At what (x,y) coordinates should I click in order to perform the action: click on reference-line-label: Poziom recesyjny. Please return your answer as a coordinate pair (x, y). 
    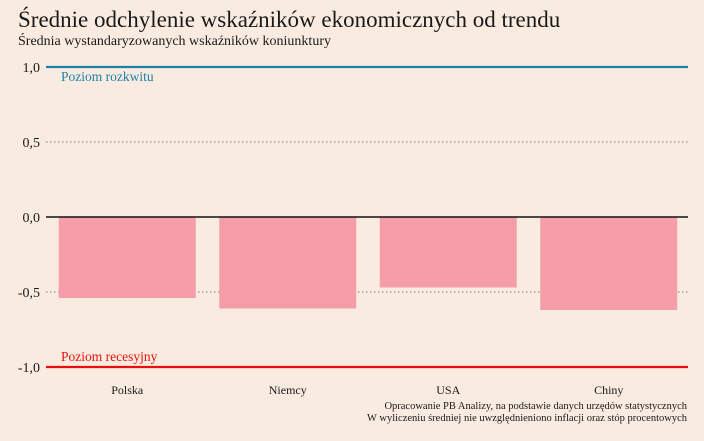
    Looking at the image, I should click on (109, 356).